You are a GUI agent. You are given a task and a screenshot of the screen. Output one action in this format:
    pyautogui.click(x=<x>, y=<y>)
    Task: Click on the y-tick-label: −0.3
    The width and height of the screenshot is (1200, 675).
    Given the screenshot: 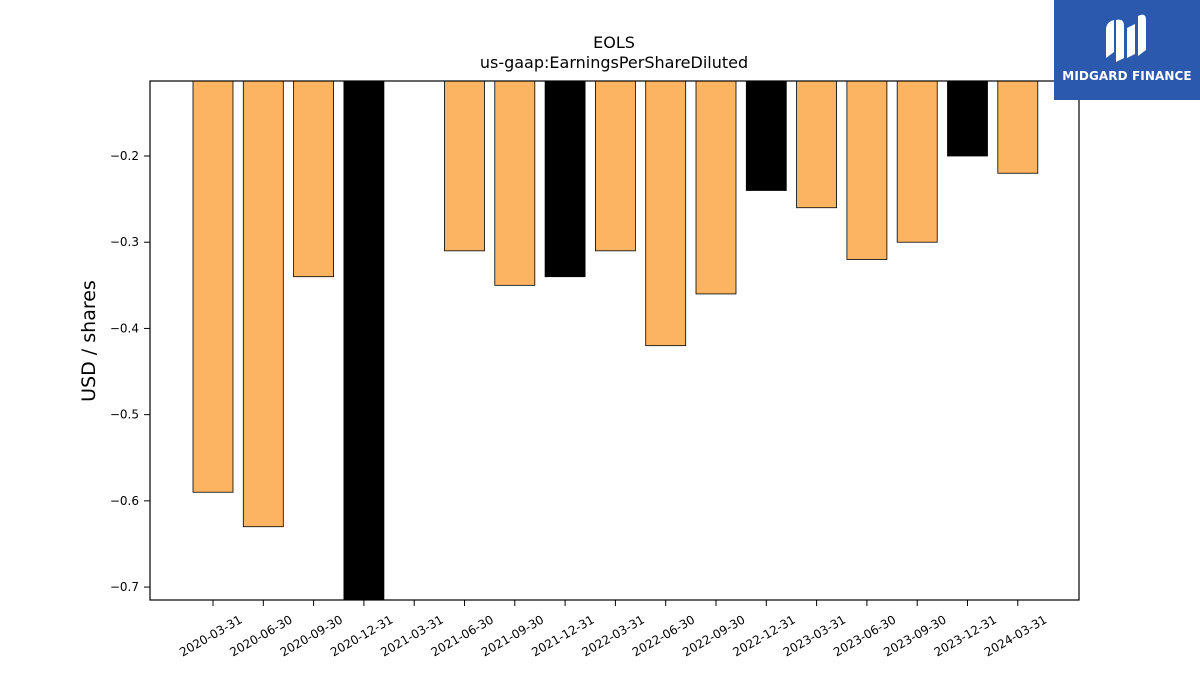 What is the action you would take?
    pyautogui.click(x=124, y=242)
    